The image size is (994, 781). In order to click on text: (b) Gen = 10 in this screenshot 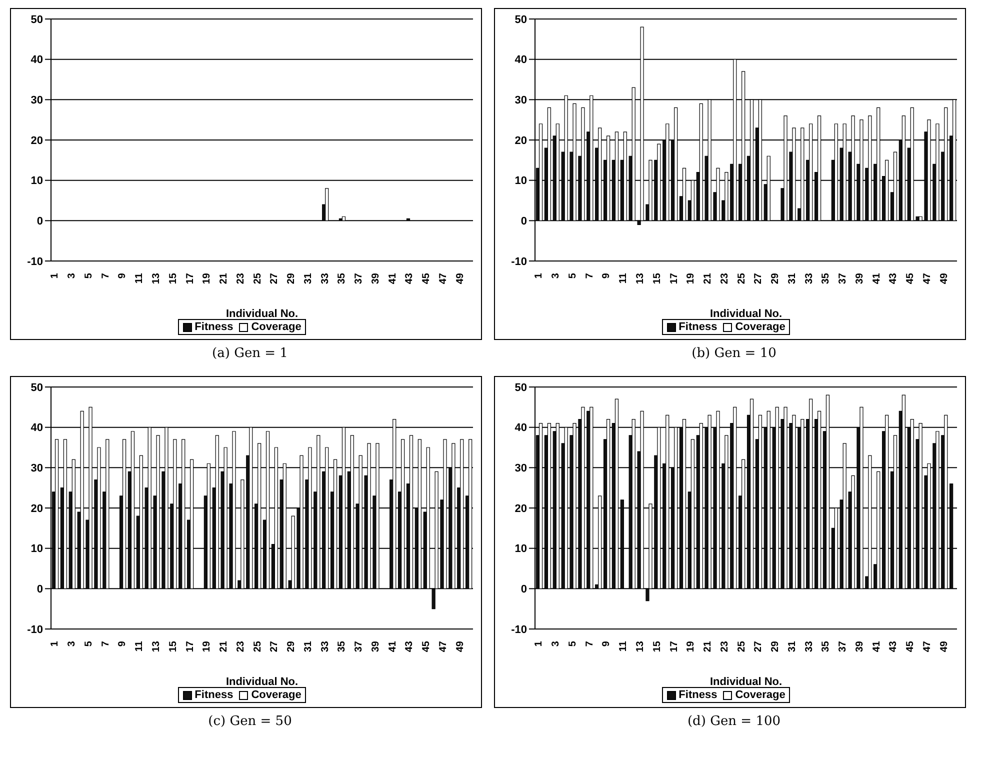, I will do `click(734, 354)`.